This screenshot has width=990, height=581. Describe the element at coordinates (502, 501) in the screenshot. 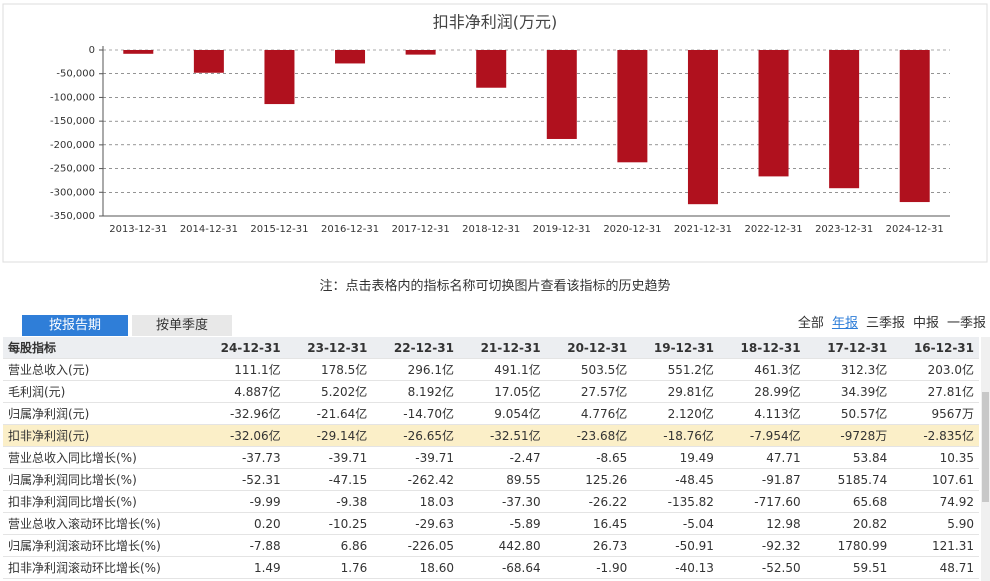

I see `cell: -37.30` at that location.